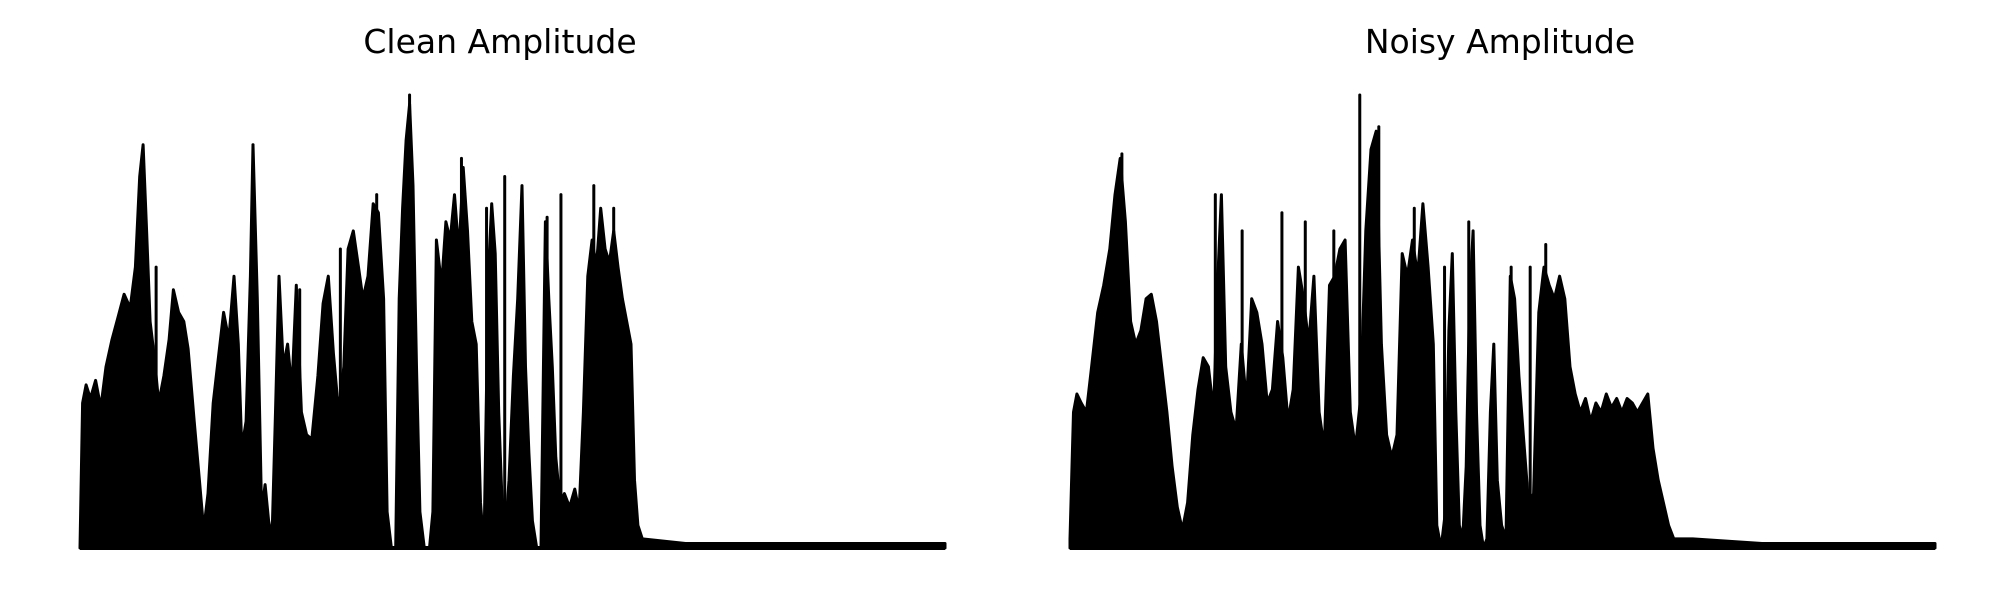 This screenshot has height=600, width=2000. Describe the element at coordinates (500, 41) in the screenshot. I see `clean-amplitude-title: Clean Amplitude` at that location.